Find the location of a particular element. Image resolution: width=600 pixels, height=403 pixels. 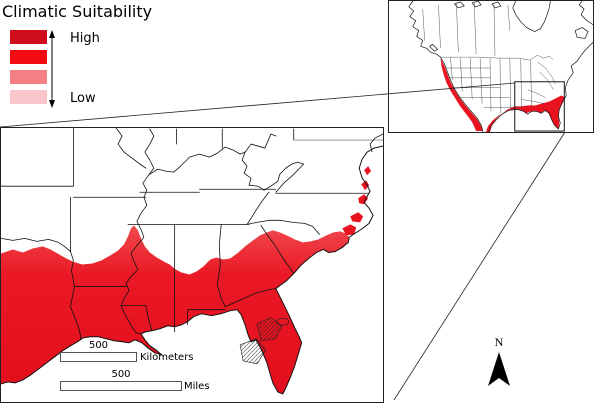

legend-title: Climatic Suitability is located at coordinates (77, 11).